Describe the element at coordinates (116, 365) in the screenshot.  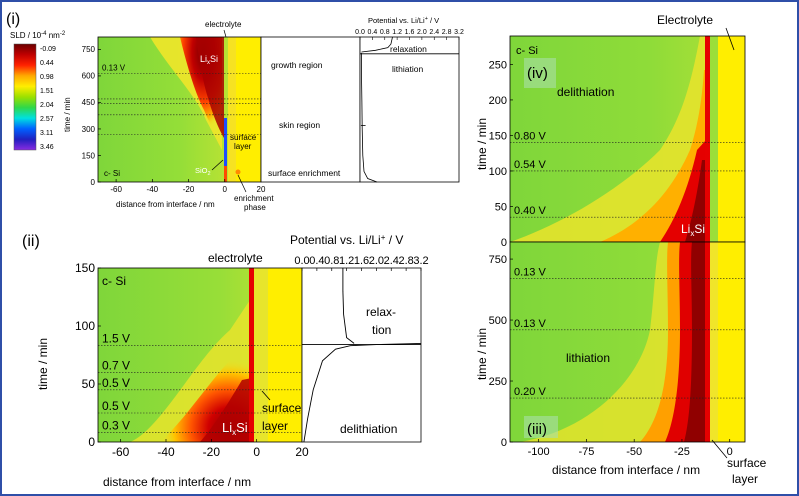
I see `potential-label: 0.7 V` at that location.